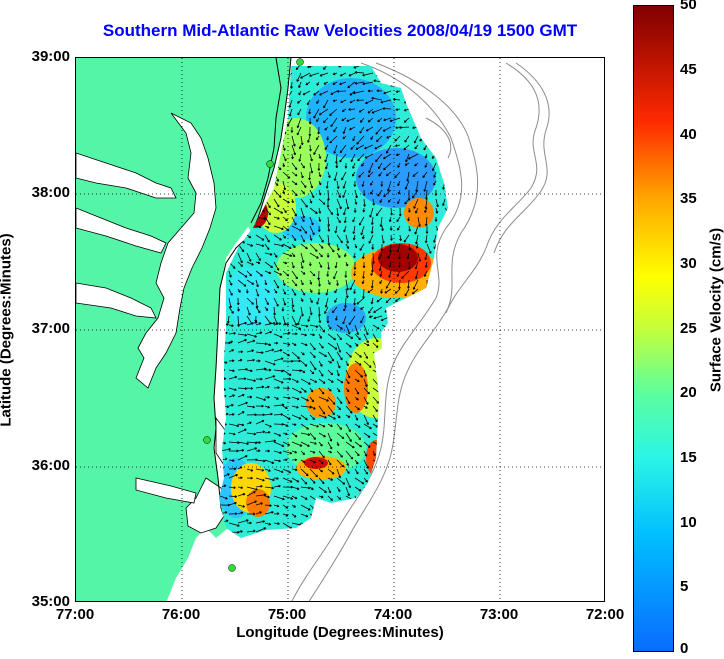 The width and height of the screenshot is (724, 659). Describe the element at coordinates (393, 614) in the screenshot. I see `x-tick-label: 74:00` at that location.